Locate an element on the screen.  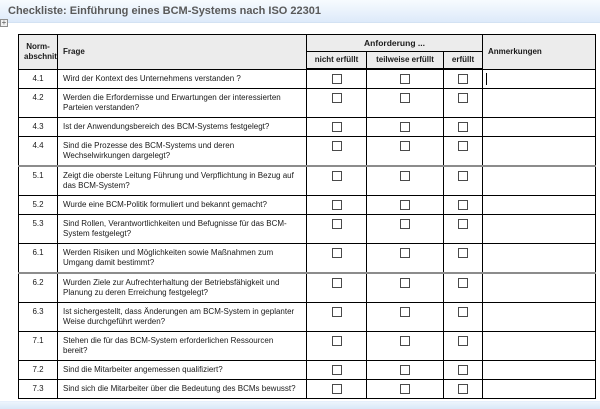
text-cursor is located at coordinates (487, 78).